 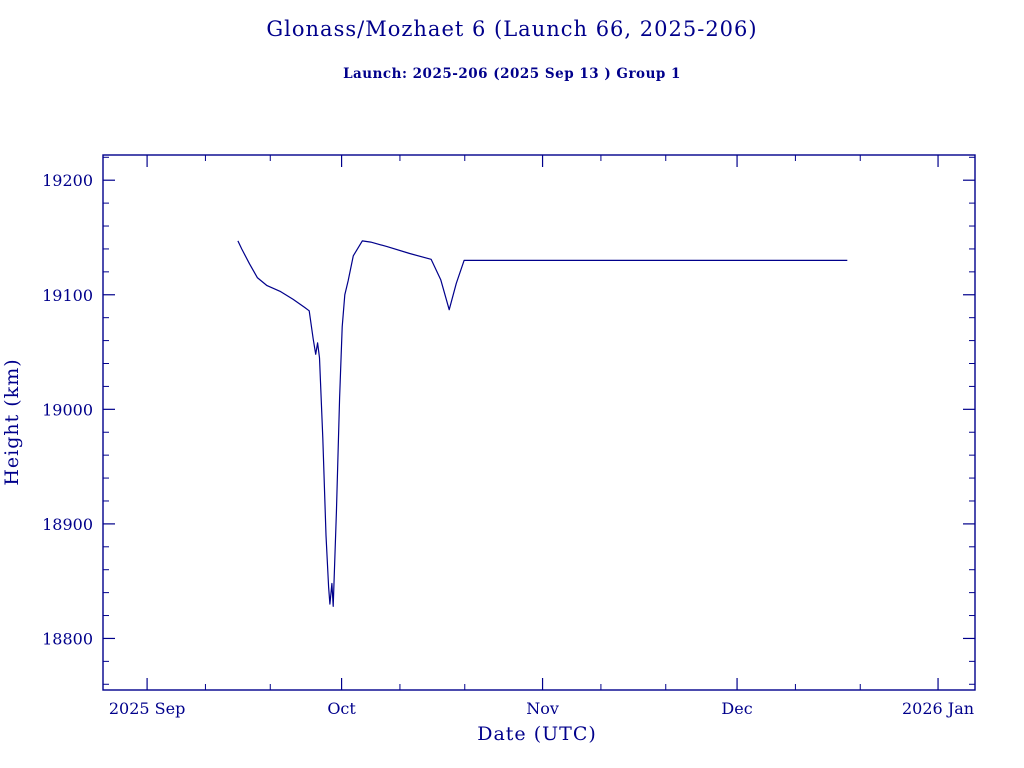 I want to click on x-tick-label: Nov, so click(x=542, y=708).